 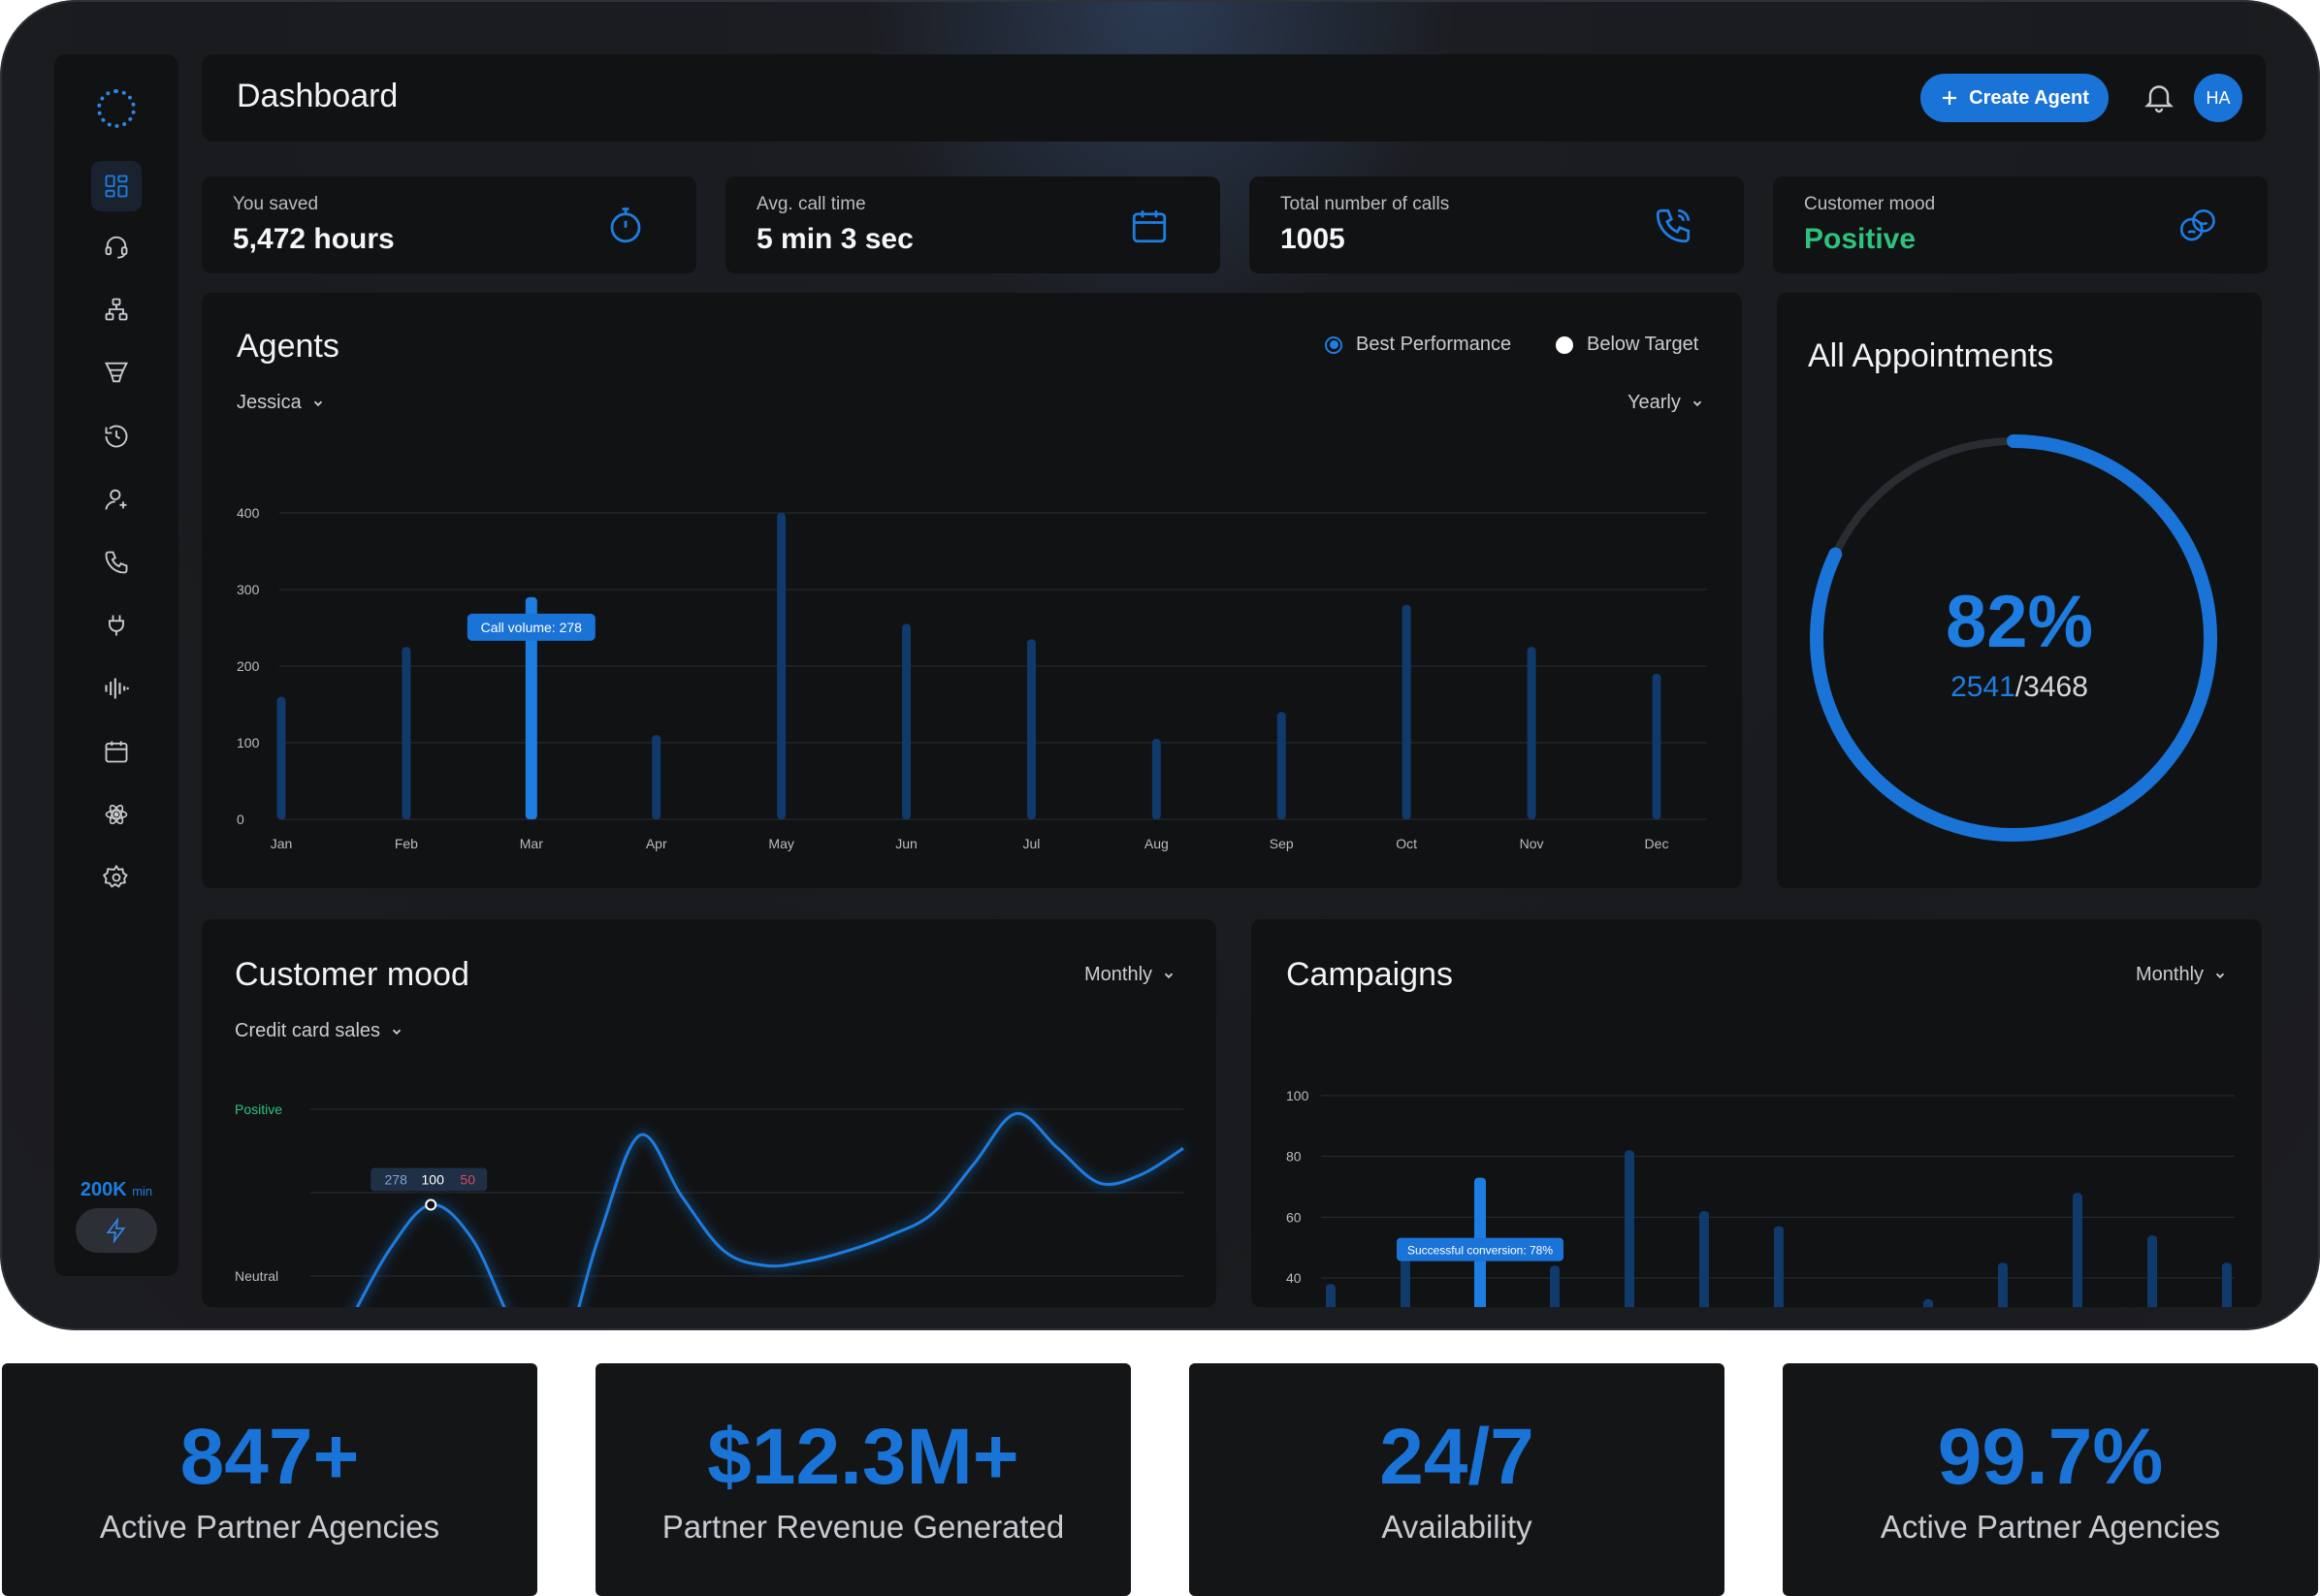 What do you see at coordinates (1496, 224) in the screenshot?
I see `stat-total-calls: Total number of calls 1005` at bounding box center [1496, 224].